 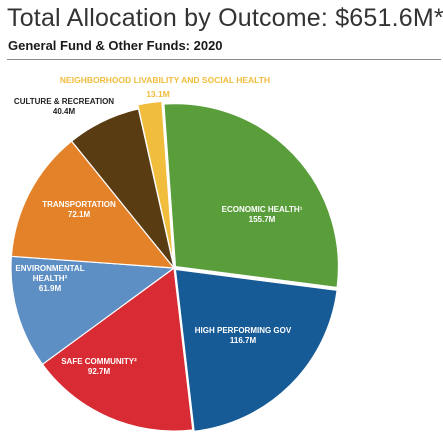 I want to click on value-economic: 155.7M, so click(x=262, y=219).